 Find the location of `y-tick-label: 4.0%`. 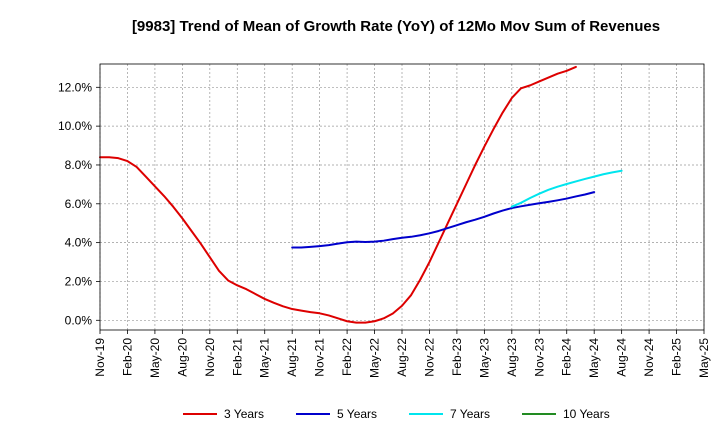

y-tick-label: 4.0% is located at coordinates (79, 243).